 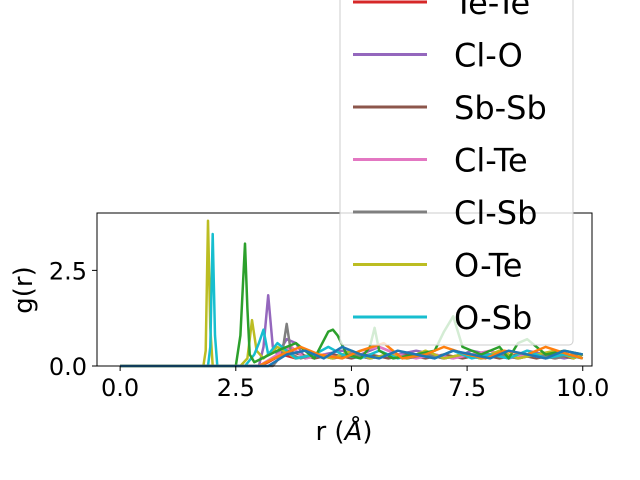 What do you see at coordinates (500, 108) in the screenshot?
I see `legend-label-sb-sb: Sb-Sb` at bounding box center [500, 108].